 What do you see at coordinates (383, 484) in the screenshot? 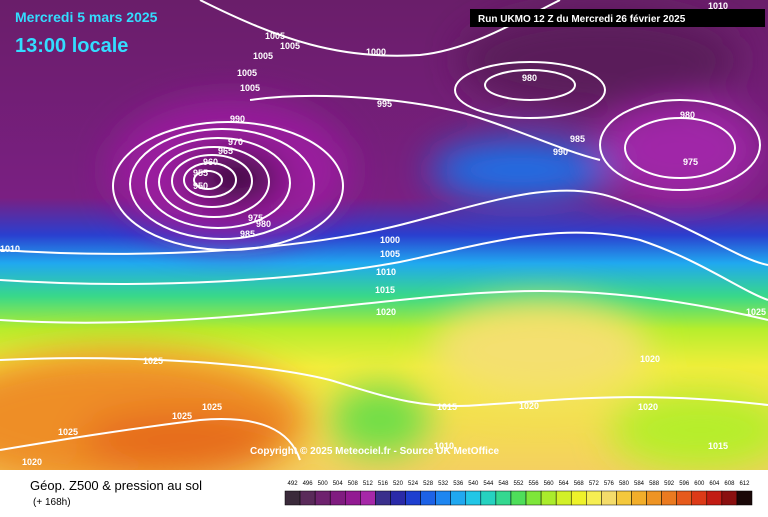
I see `scale-label: 516` at bounding box center [383, 484].